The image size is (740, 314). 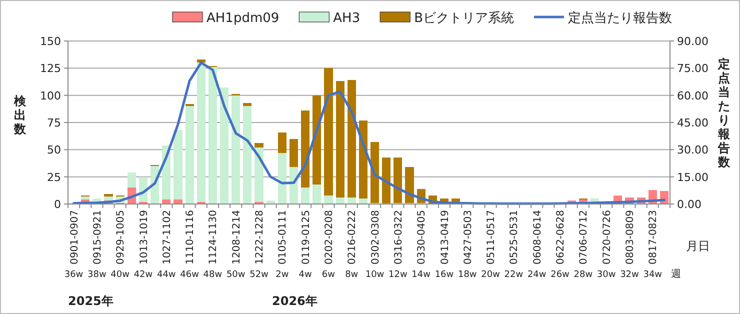 I want to click on x-tick-label: 0302-0308, so click(x=376, y=237).